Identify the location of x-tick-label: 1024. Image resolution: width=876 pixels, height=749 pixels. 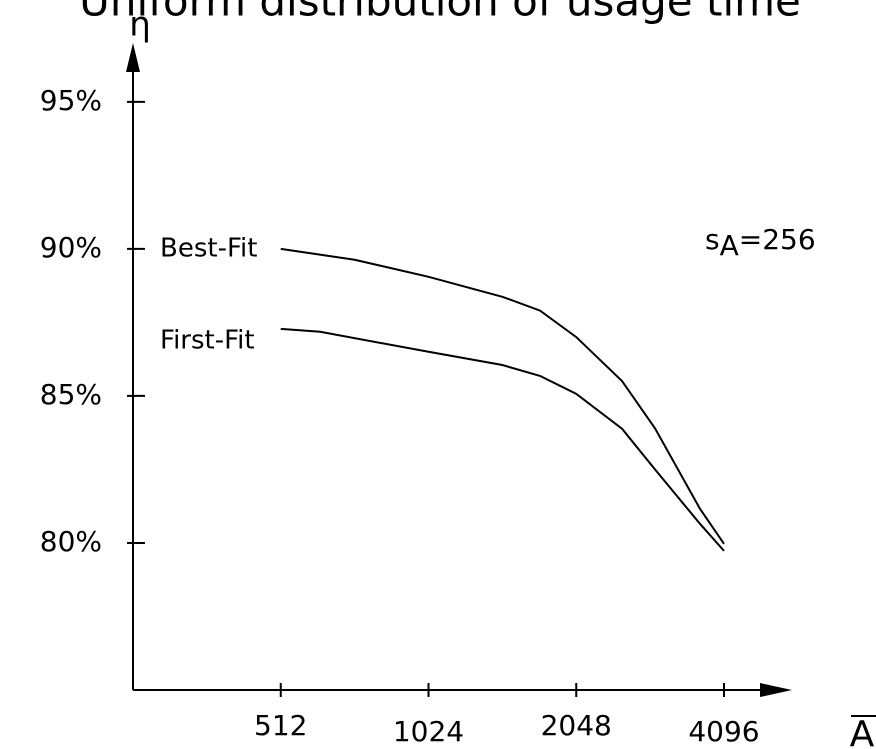
(428, 731).